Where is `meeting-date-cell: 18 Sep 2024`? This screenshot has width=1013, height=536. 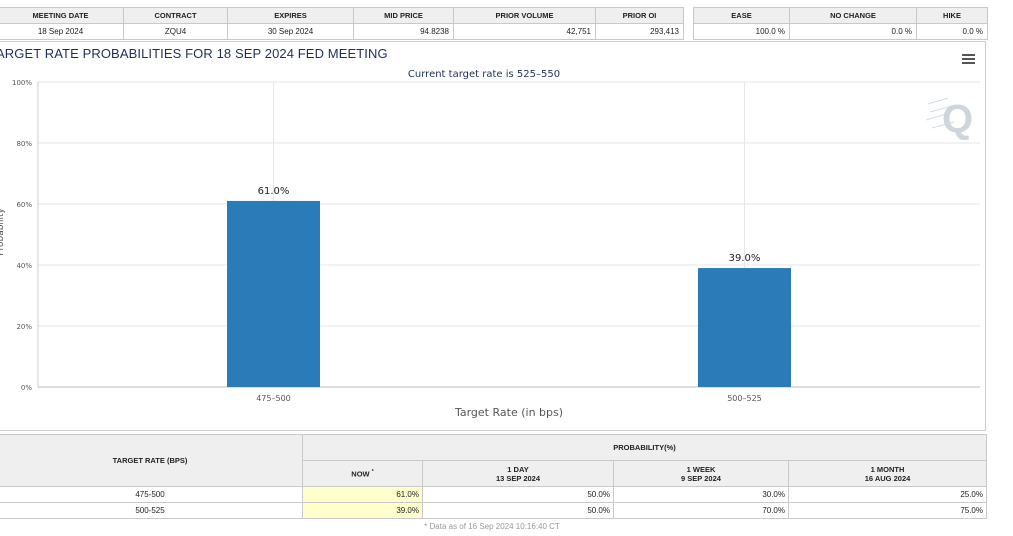 meeting-date-cell: 18 Sep 2024 is located at coordinates (62, 31).